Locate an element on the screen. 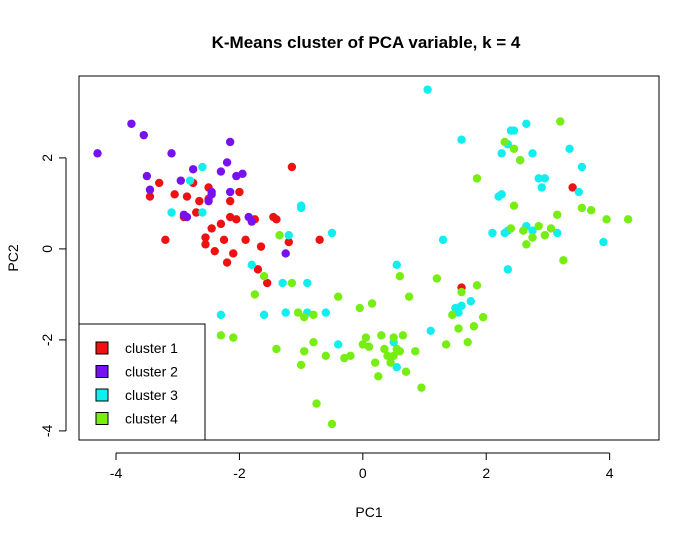  y-axis: -4 -2 0 2 is located at coordinates (53, 295).